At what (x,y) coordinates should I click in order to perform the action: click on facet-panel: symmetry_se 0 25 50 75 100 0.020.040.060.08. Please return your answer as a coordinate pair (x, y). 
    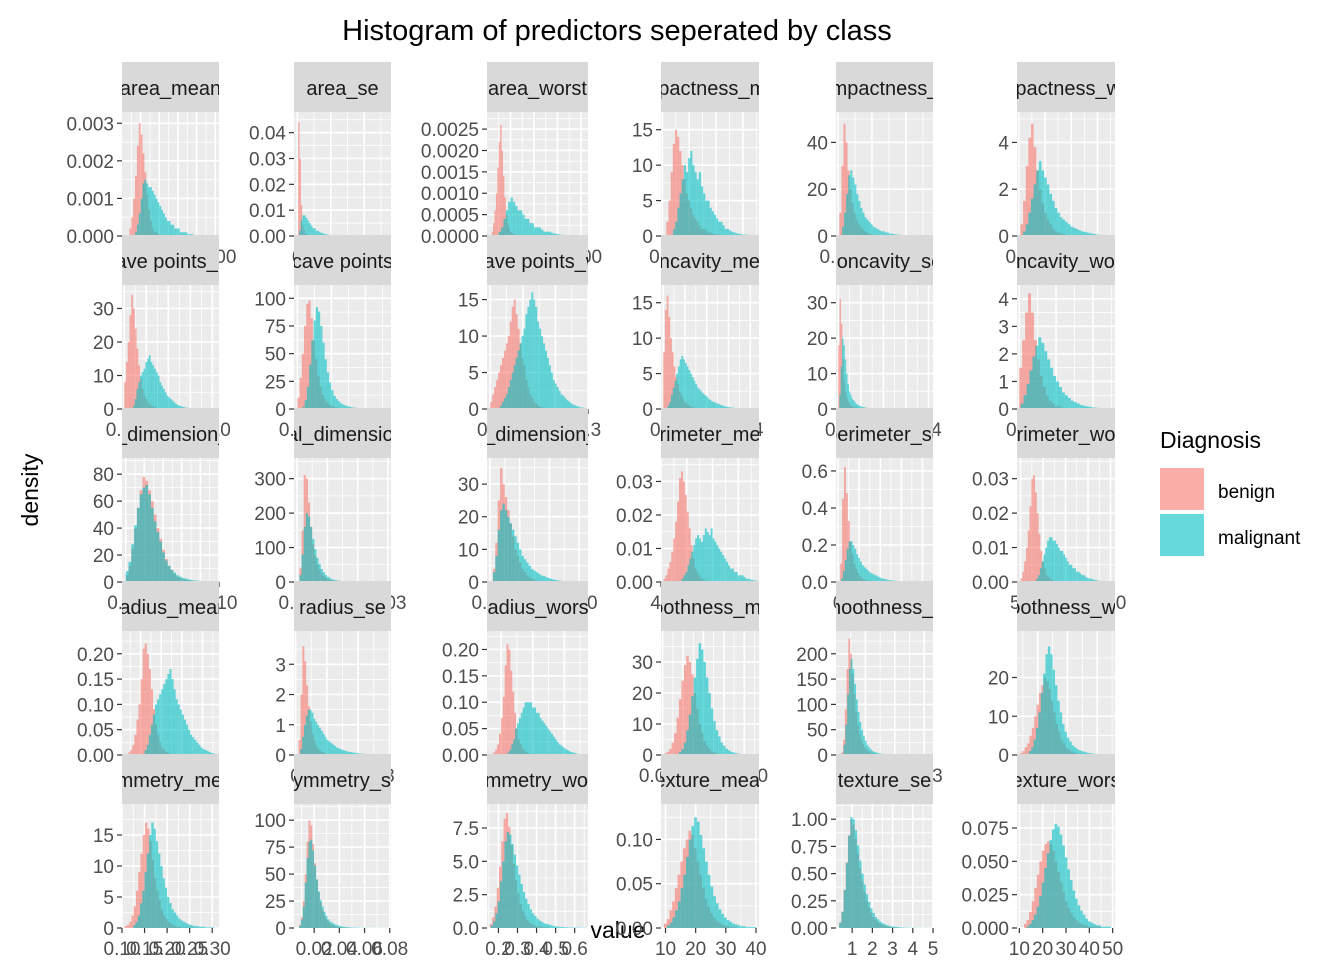
    Looking at the image, I should click on (331, 857).